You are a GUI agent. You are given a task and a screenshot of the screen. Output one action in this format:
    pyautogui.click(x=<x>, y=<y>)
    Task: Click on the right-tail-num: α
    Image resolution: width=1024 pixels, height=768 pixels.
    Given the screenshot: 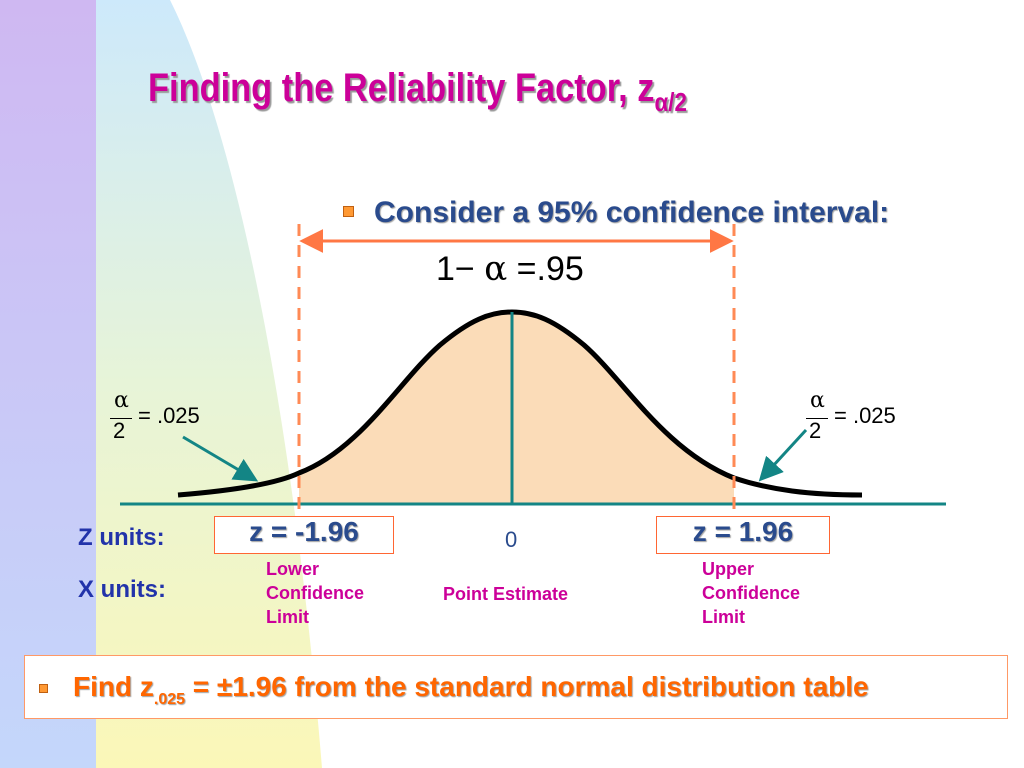 What is the action you would take?
    pyautogui.click(x=817, y=400)
    